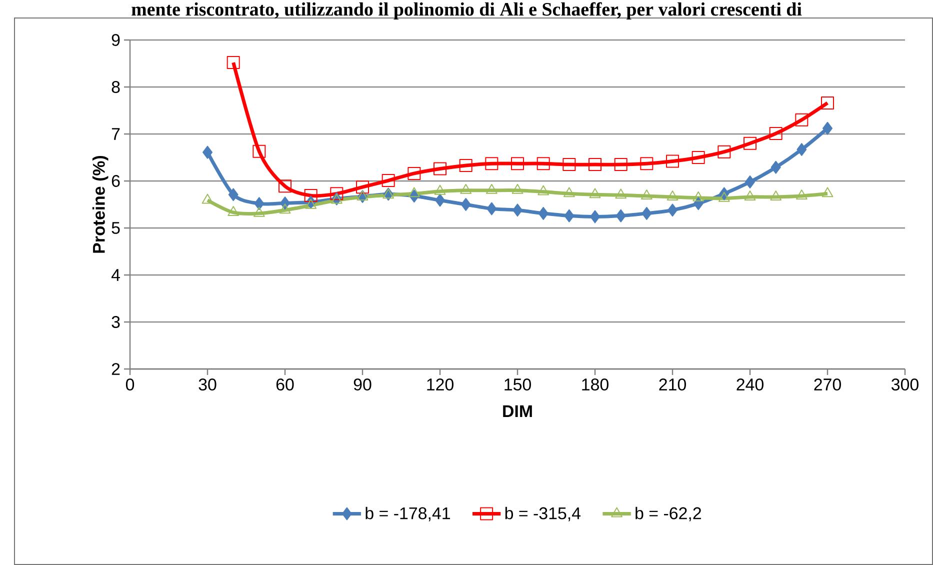 This screenshot has width=933, height=565. What do you see at coordinates (517, 384) in the screenshot?
I see `x-tick-label: 150` at bounding box center [517, 384].